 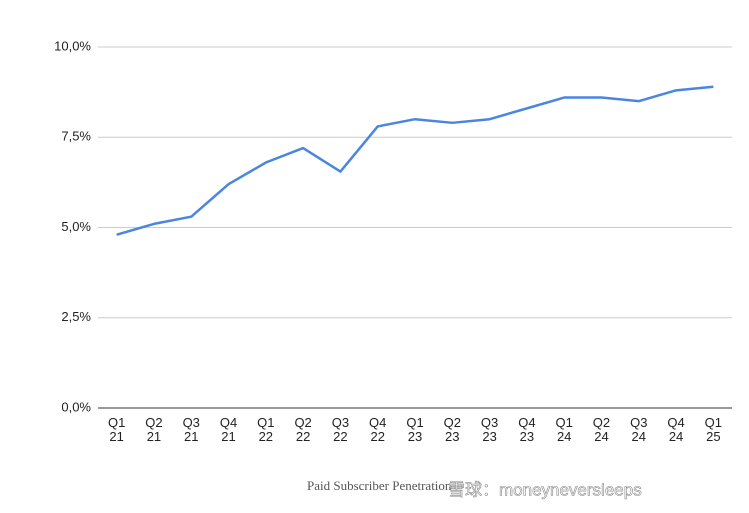 I want to click on series-caption: Paid Subscriber Penetration, so click(x=379, y=485).